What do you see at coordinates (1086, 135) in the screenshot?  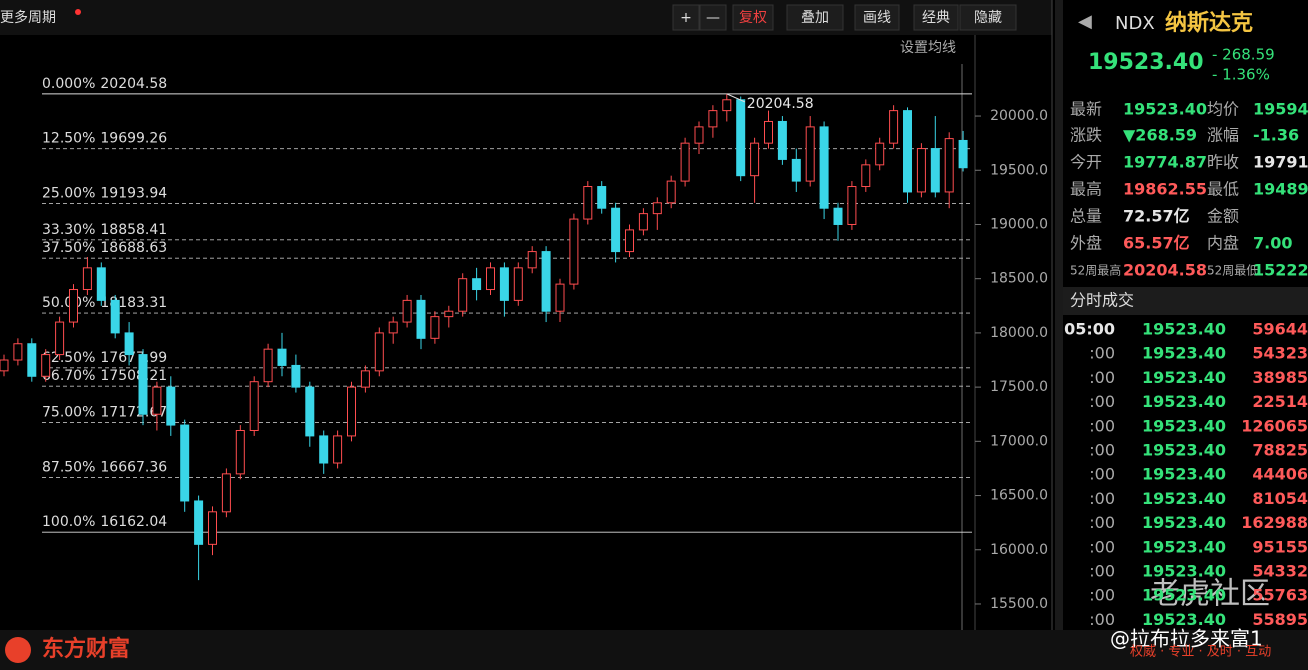 I see `field-label: 涨跌` at bounding box center [1086, 135].